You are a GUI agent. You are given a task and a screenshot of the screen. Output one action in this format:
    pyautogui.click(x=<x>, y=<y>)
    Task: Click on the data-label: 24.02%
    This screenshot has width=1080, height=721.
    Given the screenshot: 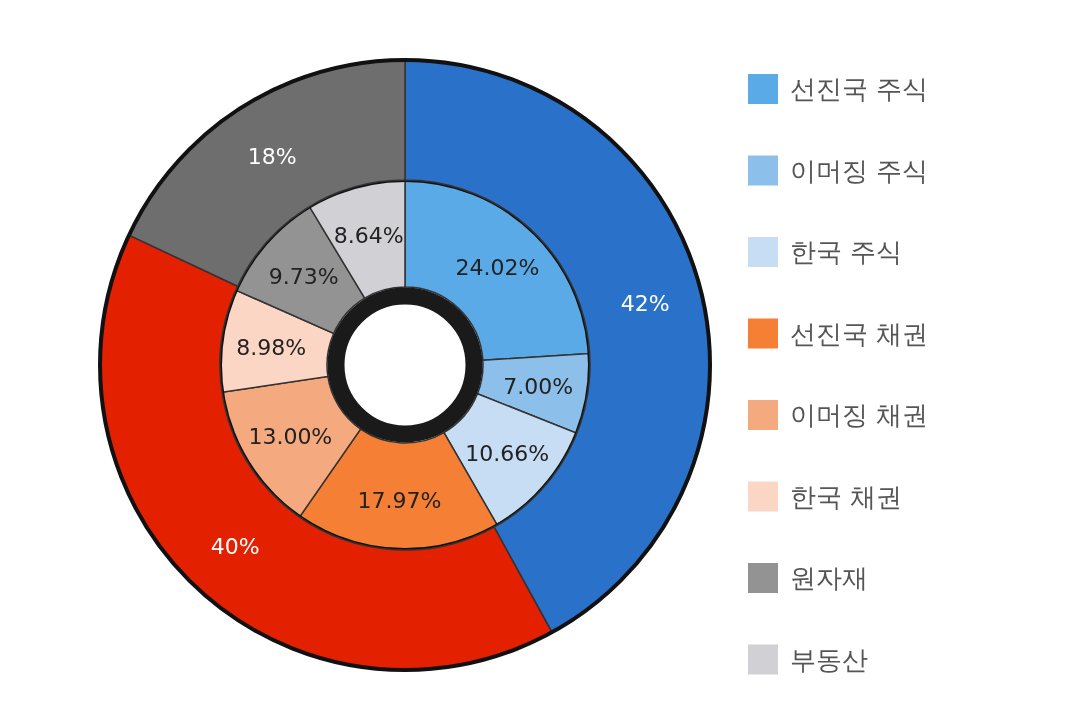 What is the action you would take?
    pyautogui.click(x=497, y=267)
    